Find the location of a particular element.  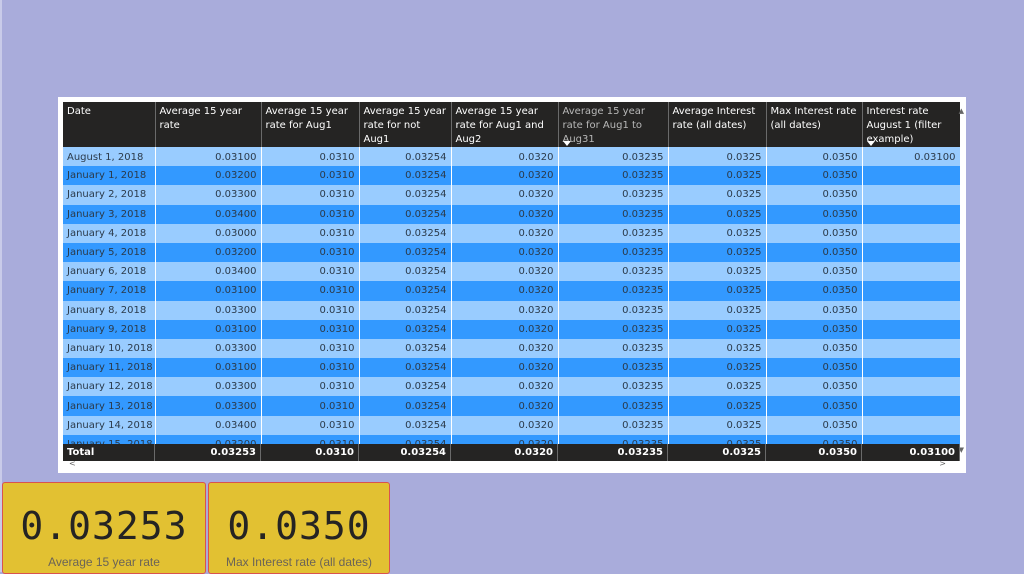

column-header: Average 15 year rate for not Aug1 is located at coordinates (405, 124).